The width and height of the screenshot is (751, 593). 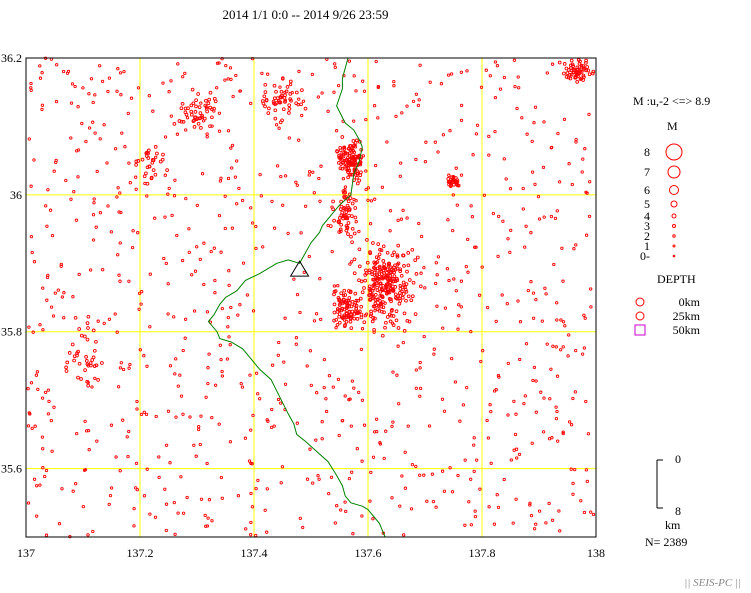 What do you see at coordinates (640, 330) in the screenshot?
I see `depth-symbol-square` at bounding box center [640, 330].